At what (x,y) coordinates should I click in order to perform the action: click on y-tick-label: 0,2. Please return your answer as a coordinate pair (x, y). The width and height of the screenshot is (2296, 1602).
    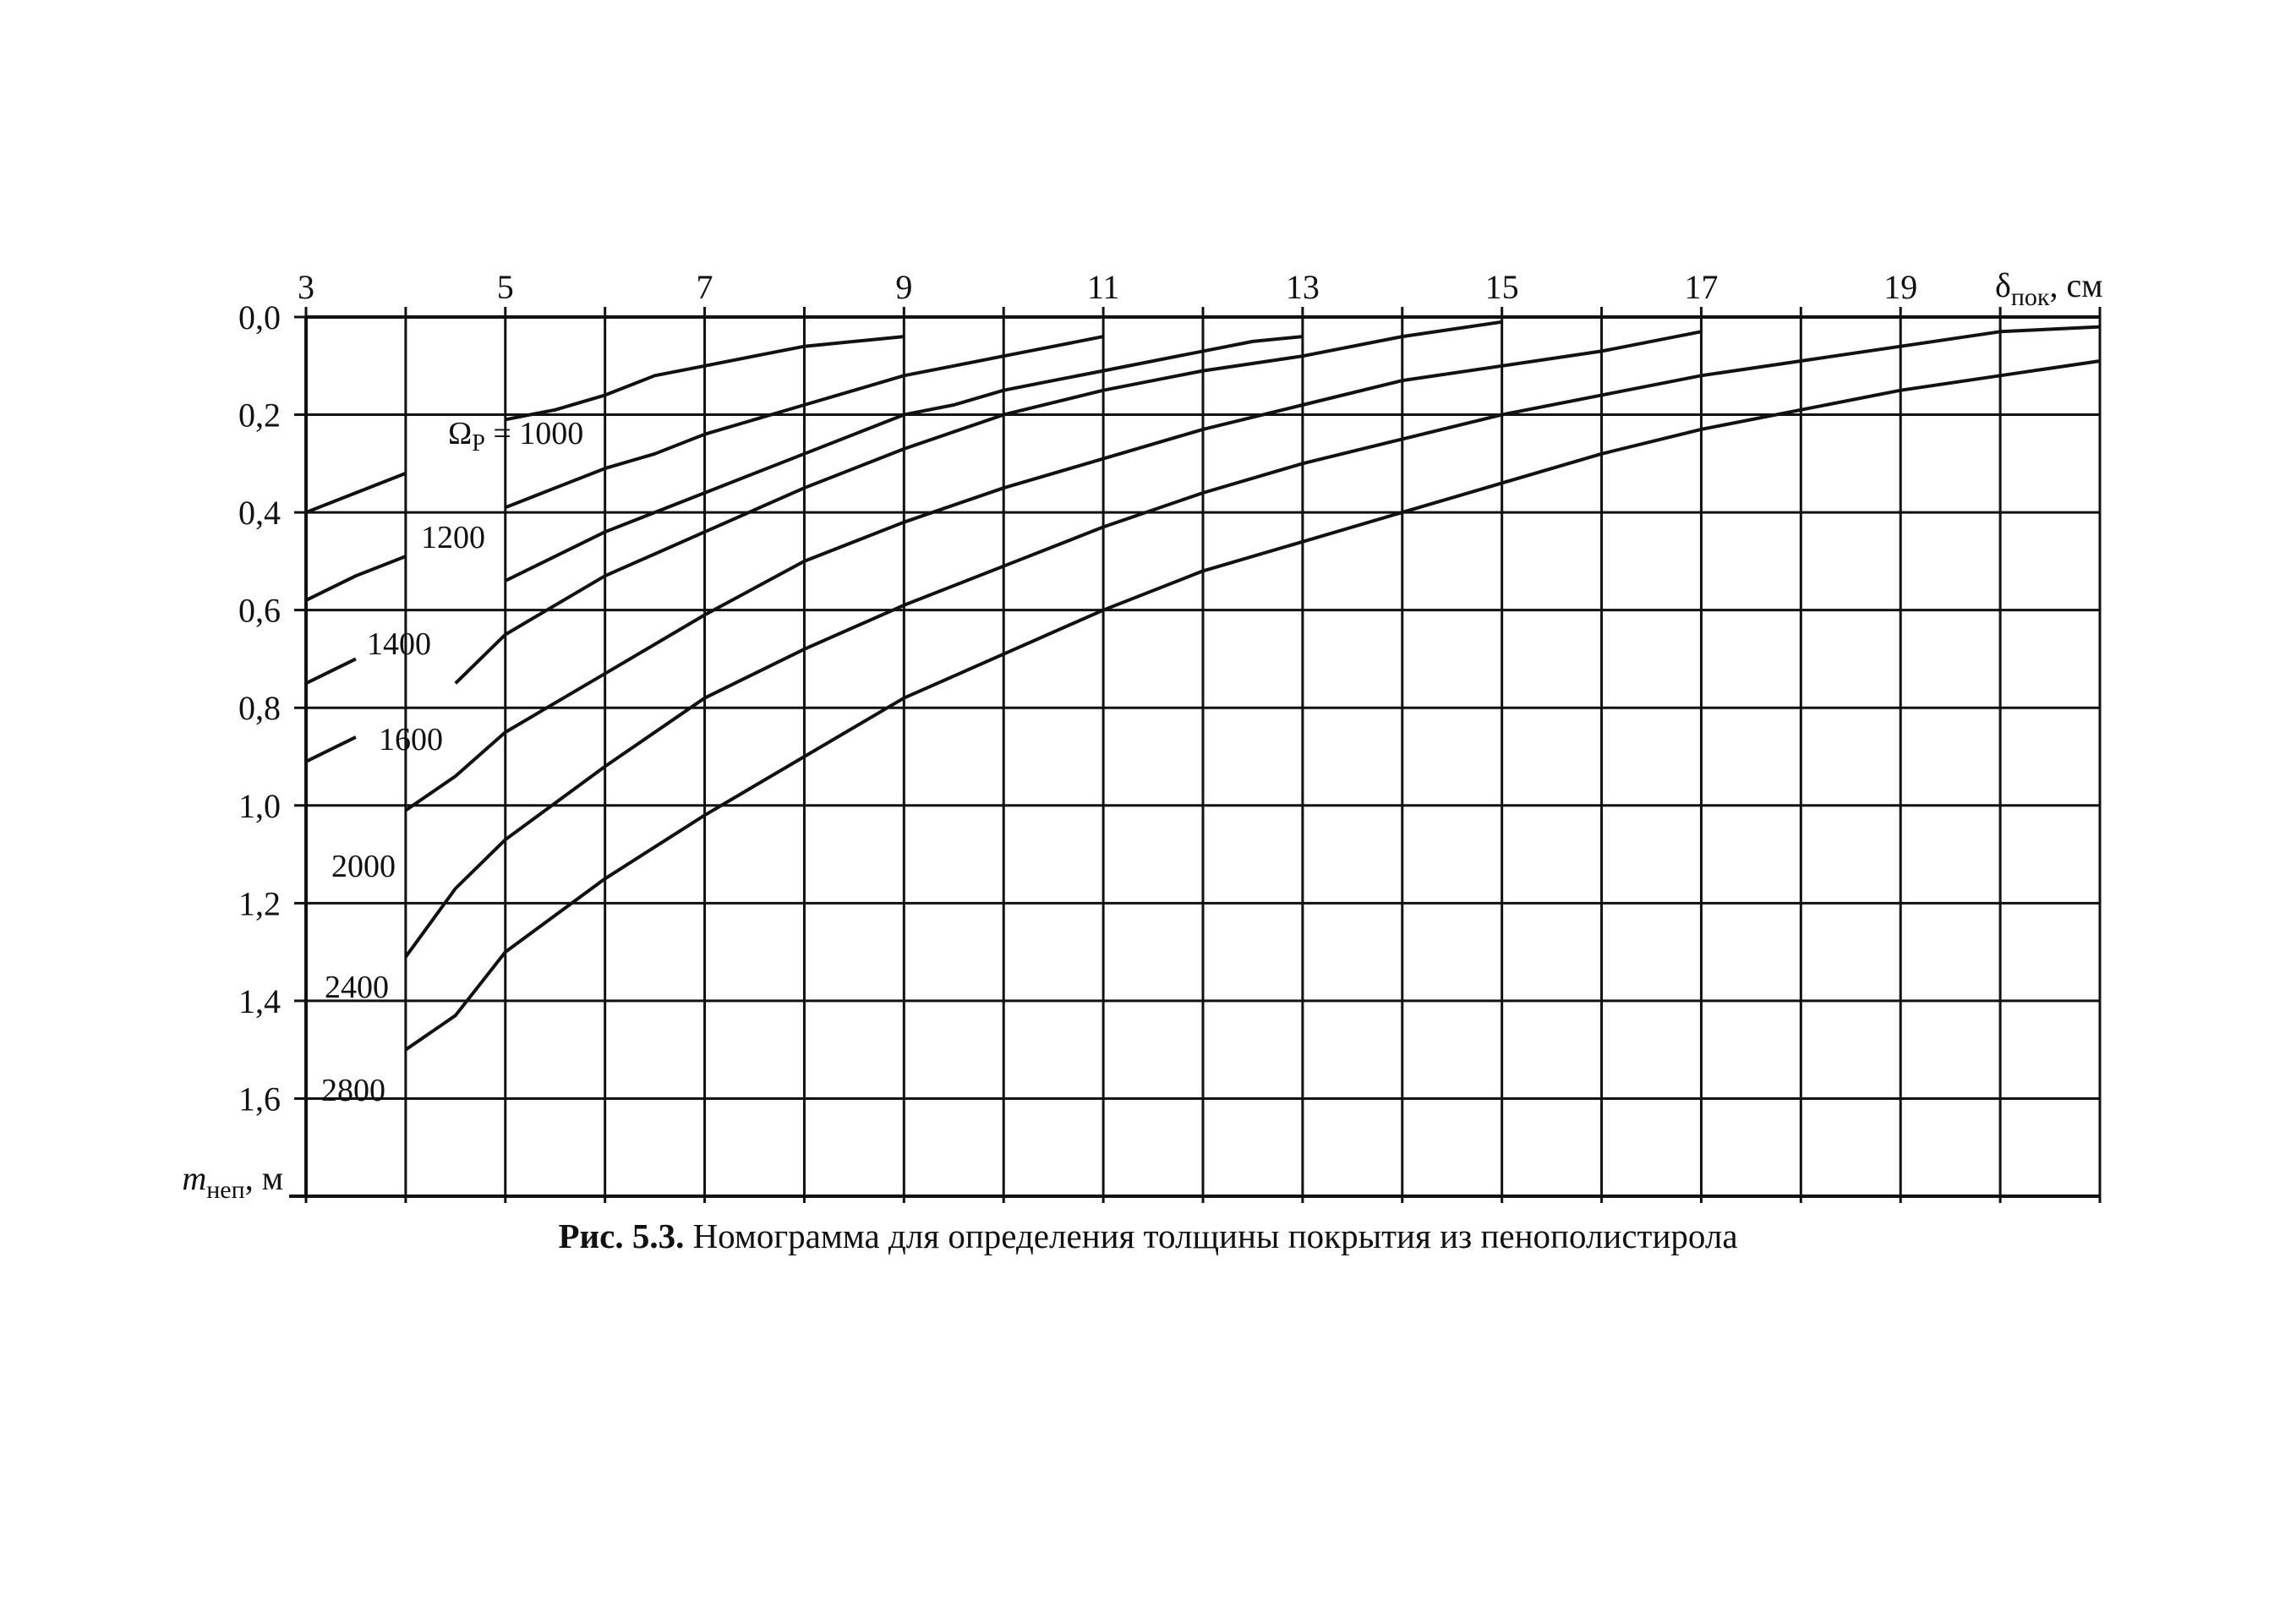
    Looking at the image, I should click on (259, 415).